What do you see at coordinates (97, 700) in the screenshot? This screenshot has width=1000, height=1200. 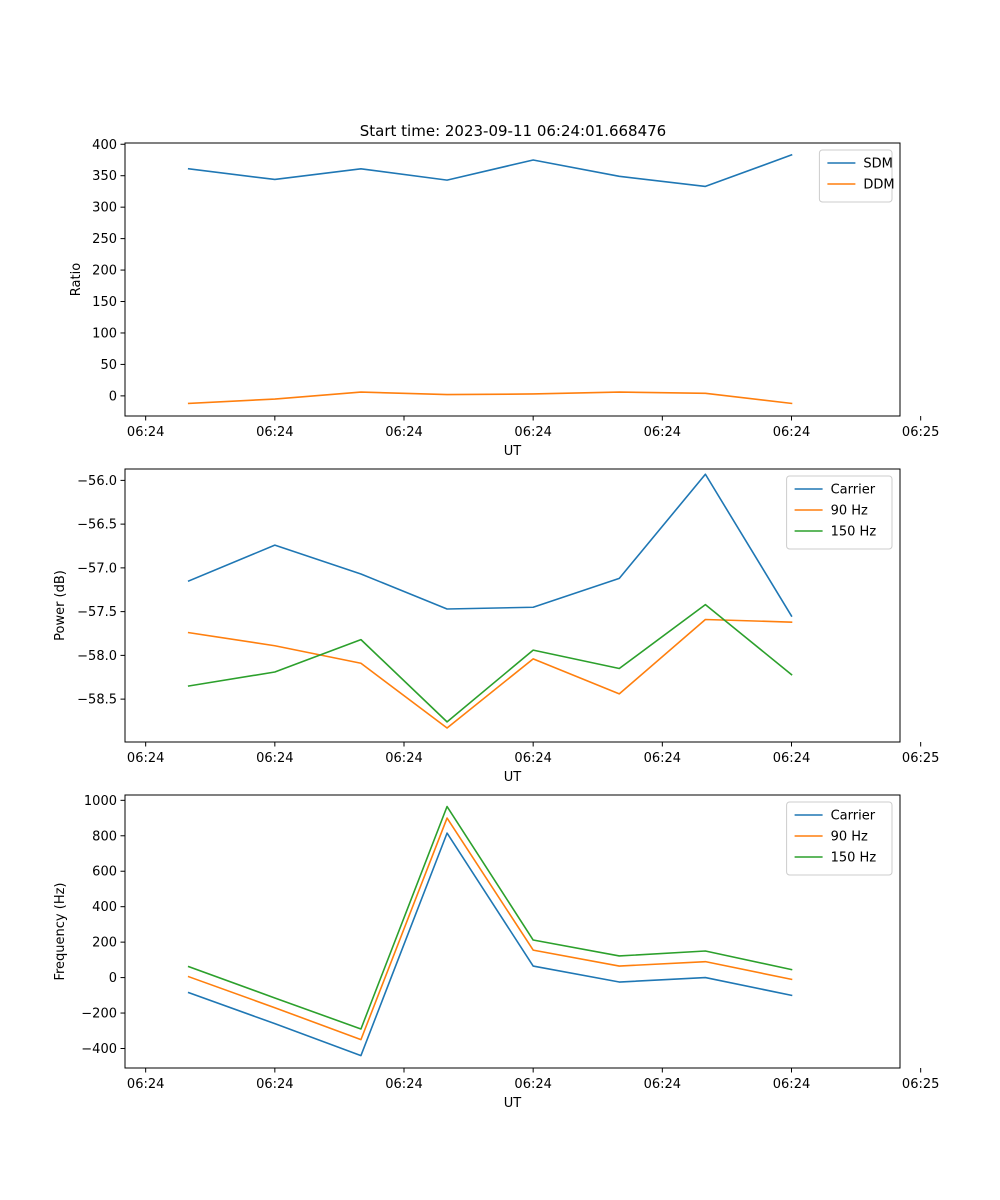 I see `y-tick-label: −58.5` at bounding box center [97, 700].